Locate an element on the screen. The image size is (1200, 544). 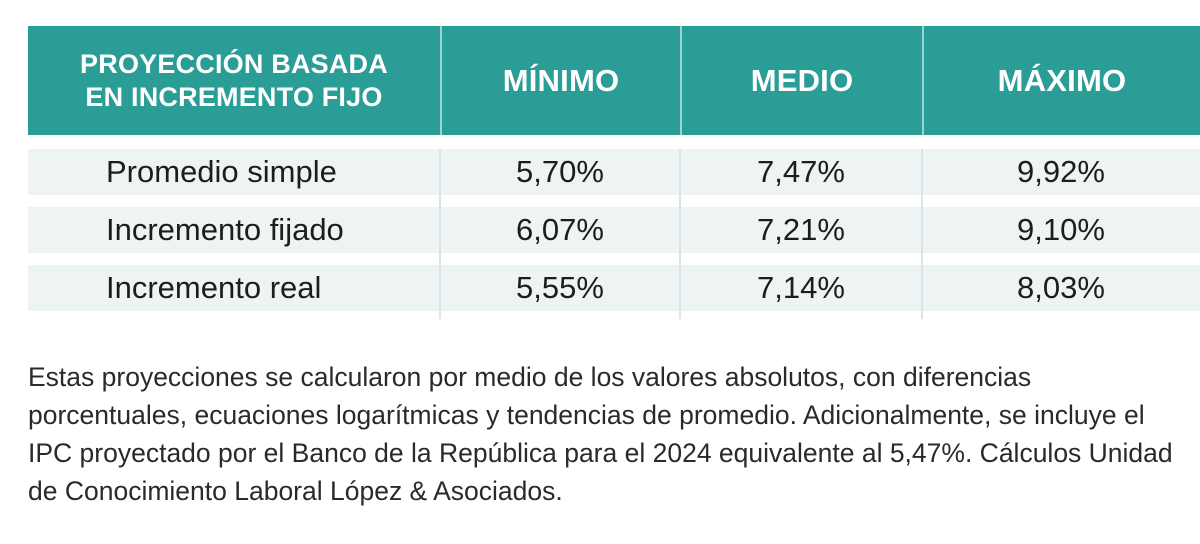
cell-min: 5,70% is located at coordinates (560, 171).